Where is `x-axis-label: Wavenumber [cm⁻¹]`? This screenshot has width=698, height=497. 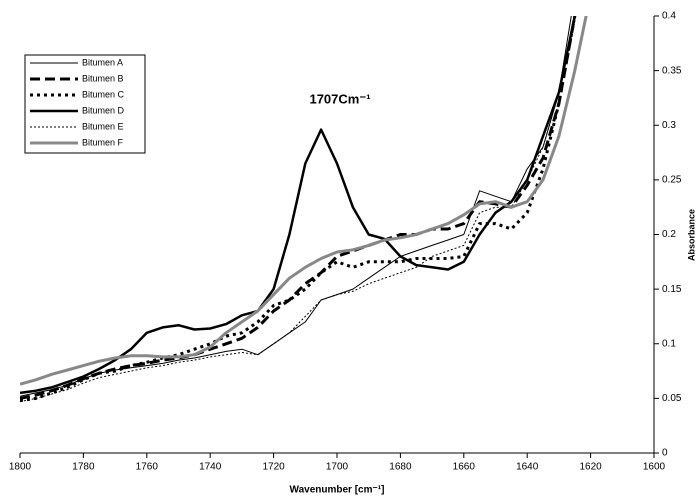
x-axis-label: Wavenumber [cm⁻¹] is located at coordinates (337, 490).